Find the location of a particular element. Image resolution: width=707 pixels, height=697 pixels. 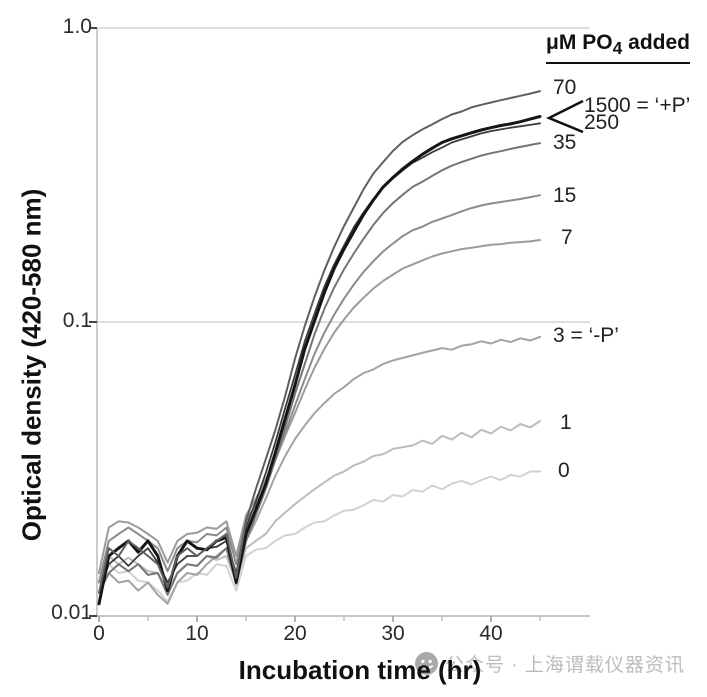

legend-title: μM PO4 added is located at coordinates (618, 48).